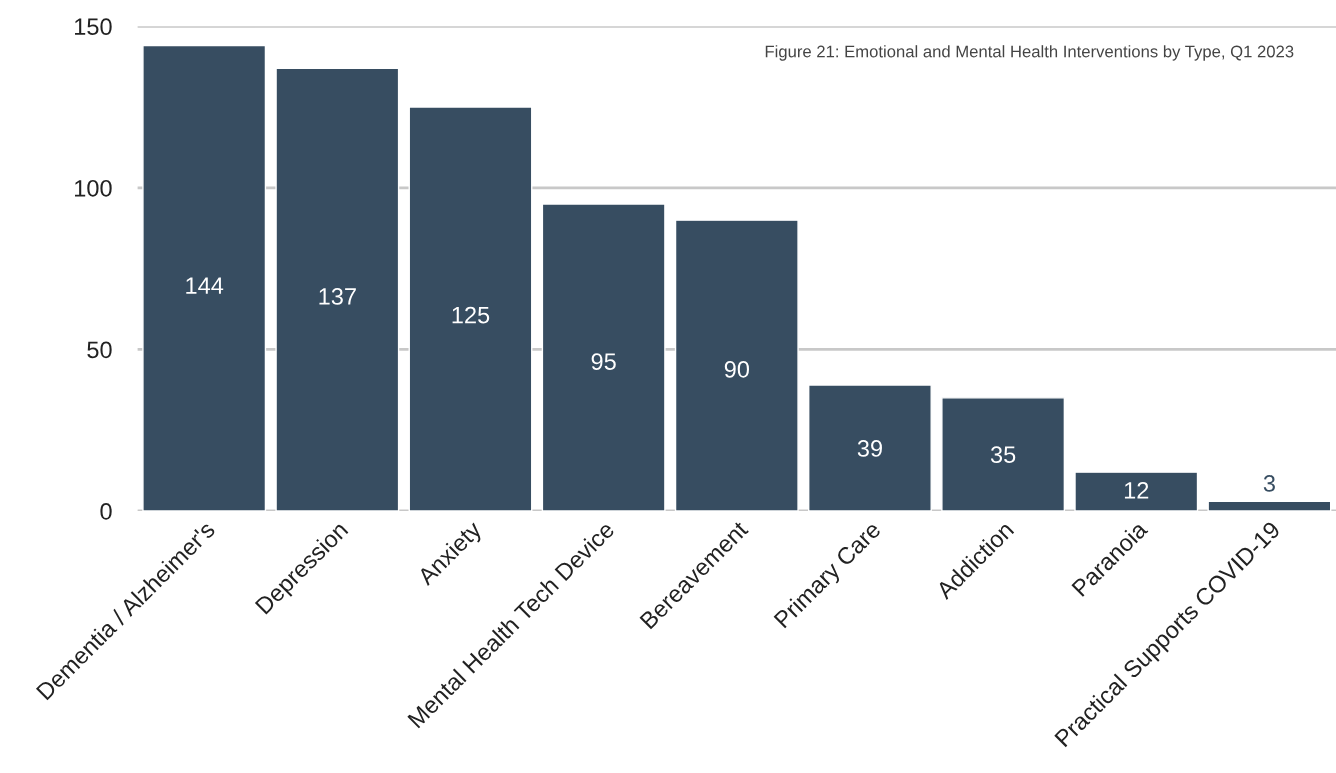 This screenshot has width=1336, height=773. Describe the element at coordinates (337, 296) in the screenshot. I see `data-label: 137` at that location.